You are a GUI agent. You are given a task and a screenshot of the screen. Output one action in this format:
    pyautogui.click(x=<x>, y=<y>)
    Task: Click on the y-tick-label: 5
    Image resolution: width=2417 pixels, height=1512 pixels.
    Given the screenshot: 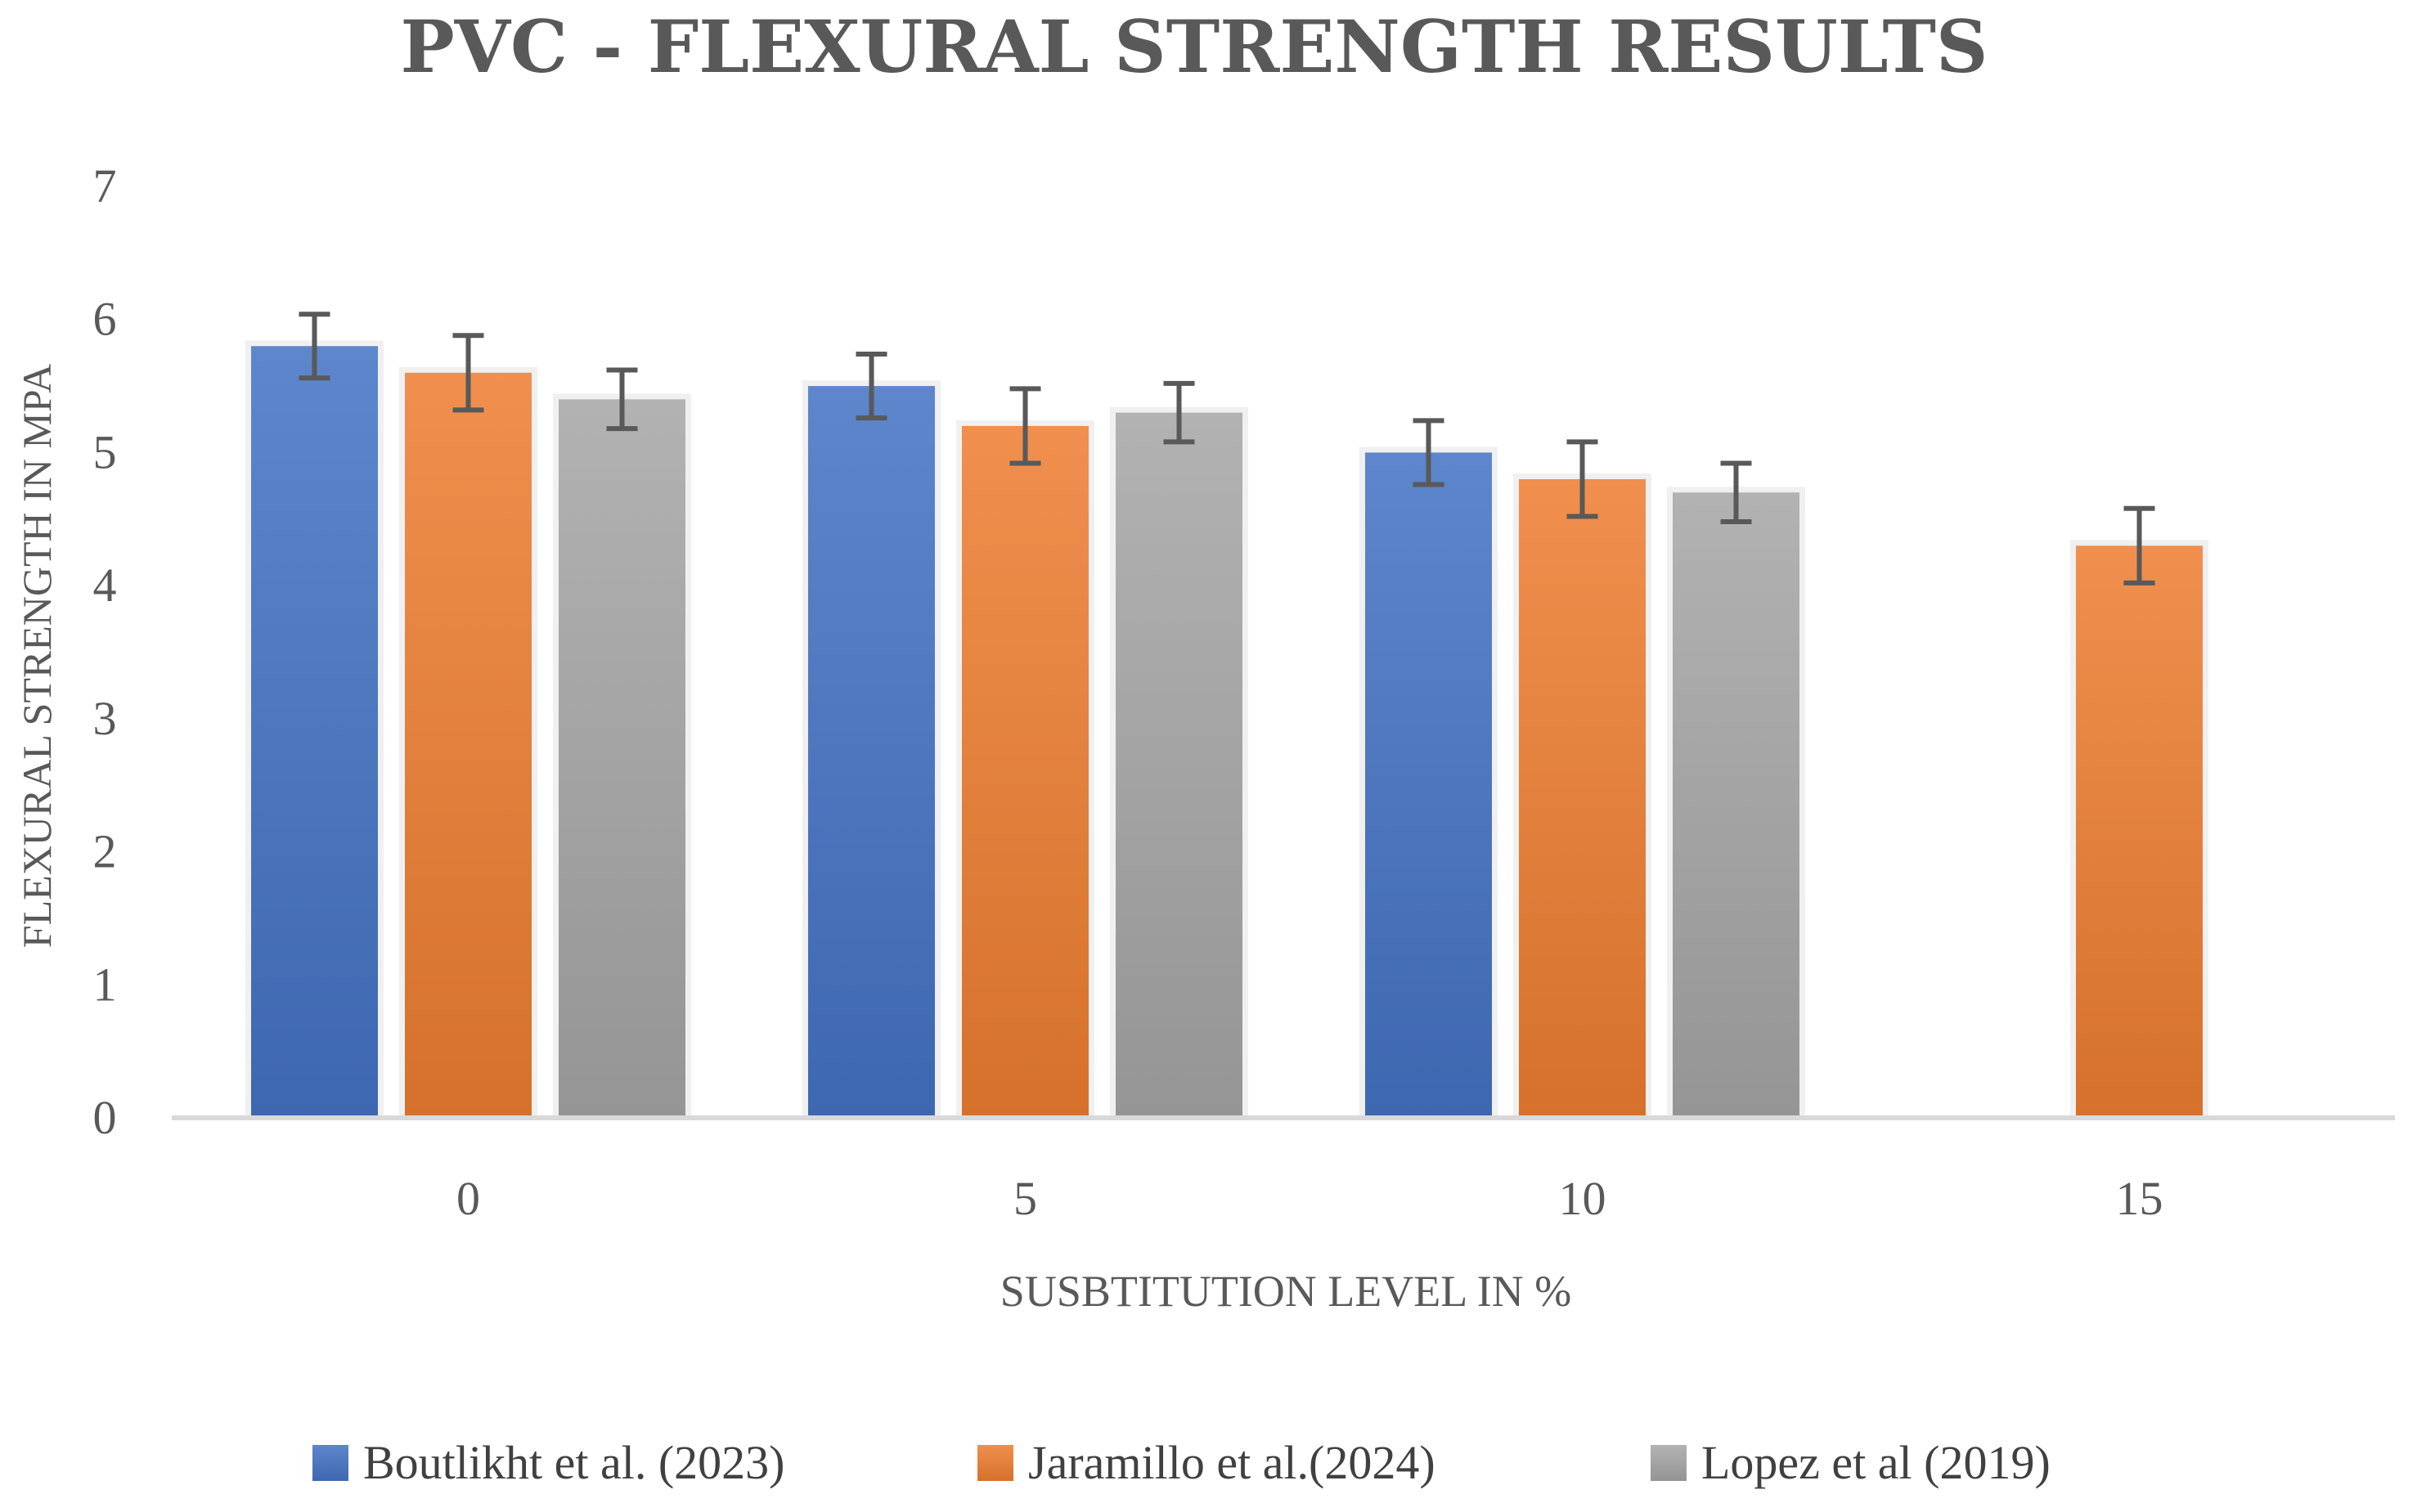 What is the action you would take?
    pyautogui.click(x=105, y=452)
    